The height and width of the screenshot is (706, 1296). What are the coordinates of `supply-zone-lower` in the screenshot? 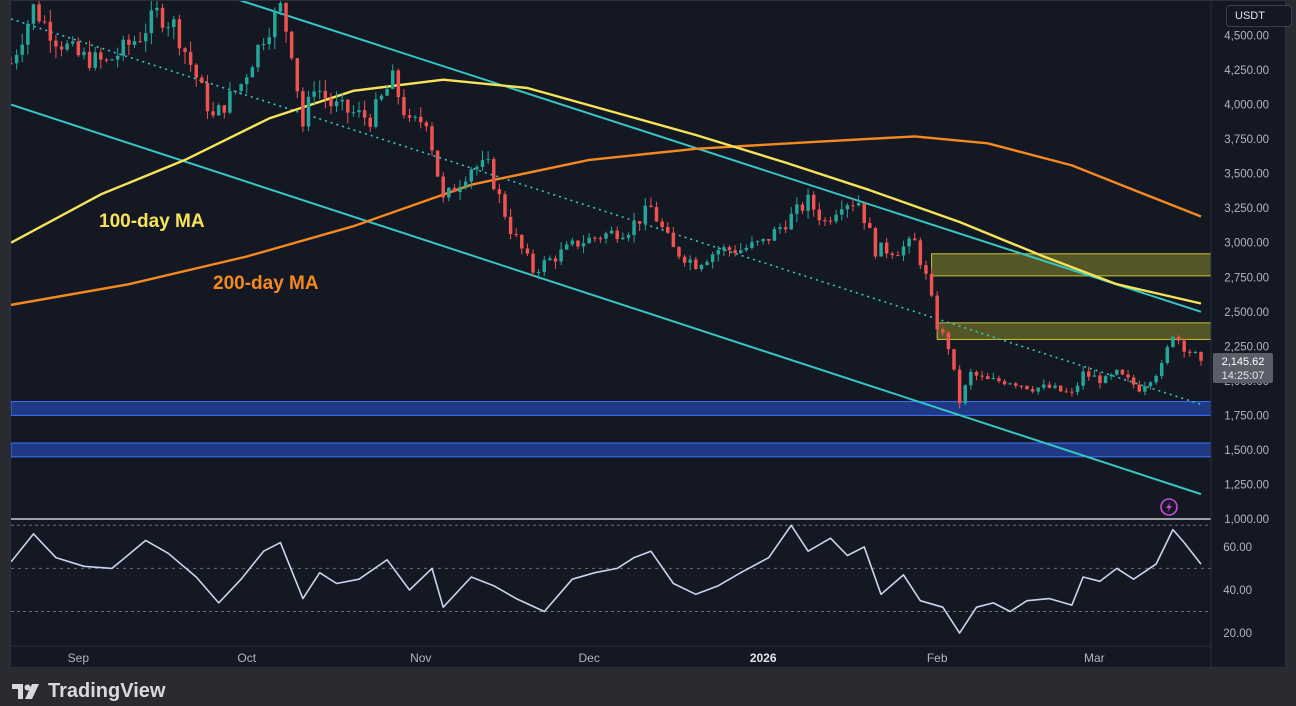 It's located at (1073, 331).